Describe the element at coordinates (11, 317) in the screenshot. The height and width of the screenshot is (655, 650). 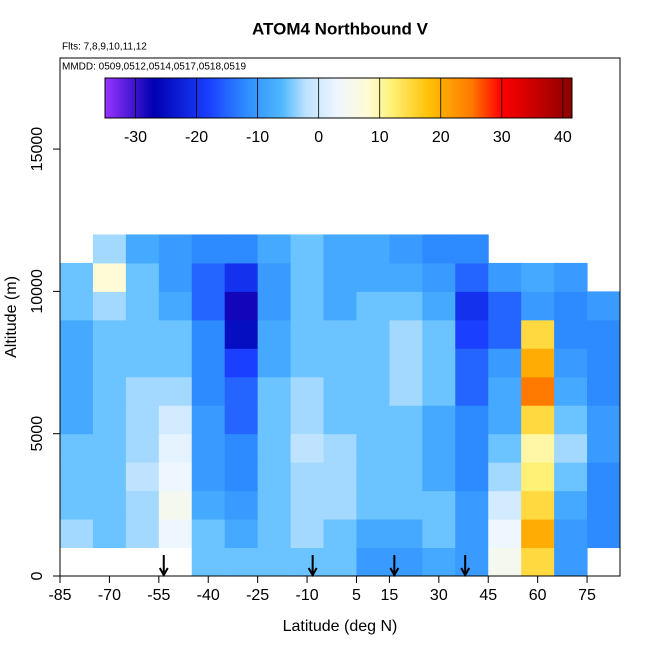
I see `y-axis-label: Altitude (m)` at that location.